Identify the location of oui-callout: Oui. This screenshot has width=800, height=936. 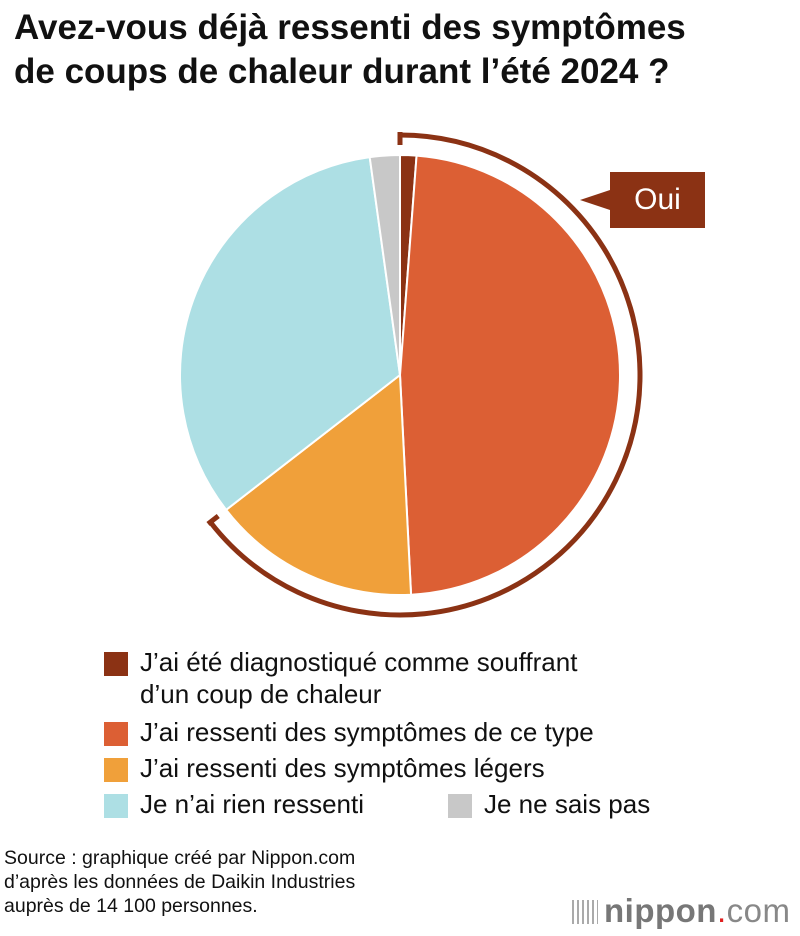
(657, 200).